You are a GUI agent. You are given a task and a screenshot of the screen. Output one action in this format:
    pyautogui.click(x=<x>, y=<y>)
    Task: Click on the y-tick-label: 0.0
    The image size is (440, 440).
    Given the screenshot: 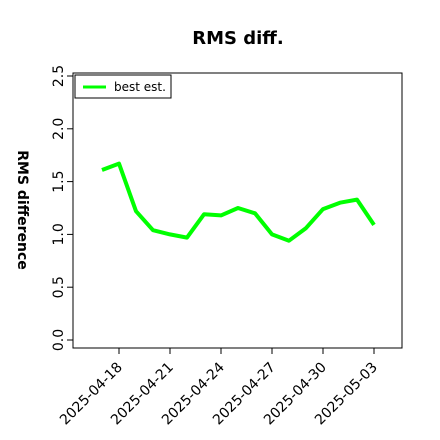 What is the action you would take?
    pyautogui.click(x=59, y=340)
    